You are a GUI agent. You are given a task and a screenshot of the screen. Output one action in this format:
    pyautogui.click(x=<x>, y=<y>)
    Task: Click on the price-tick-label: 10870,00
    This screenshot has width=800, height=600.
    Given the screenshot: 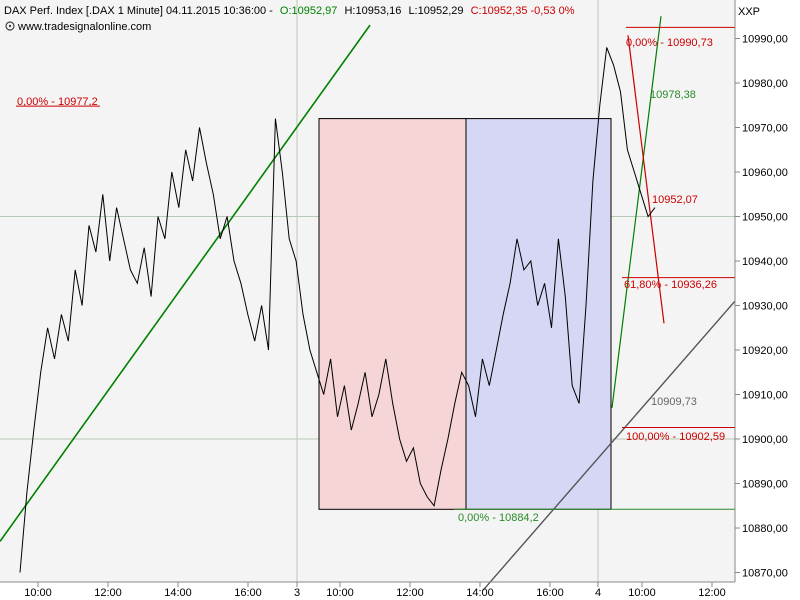 What is the action you would take?
    pyautogui.click(x=765, y=574)
    